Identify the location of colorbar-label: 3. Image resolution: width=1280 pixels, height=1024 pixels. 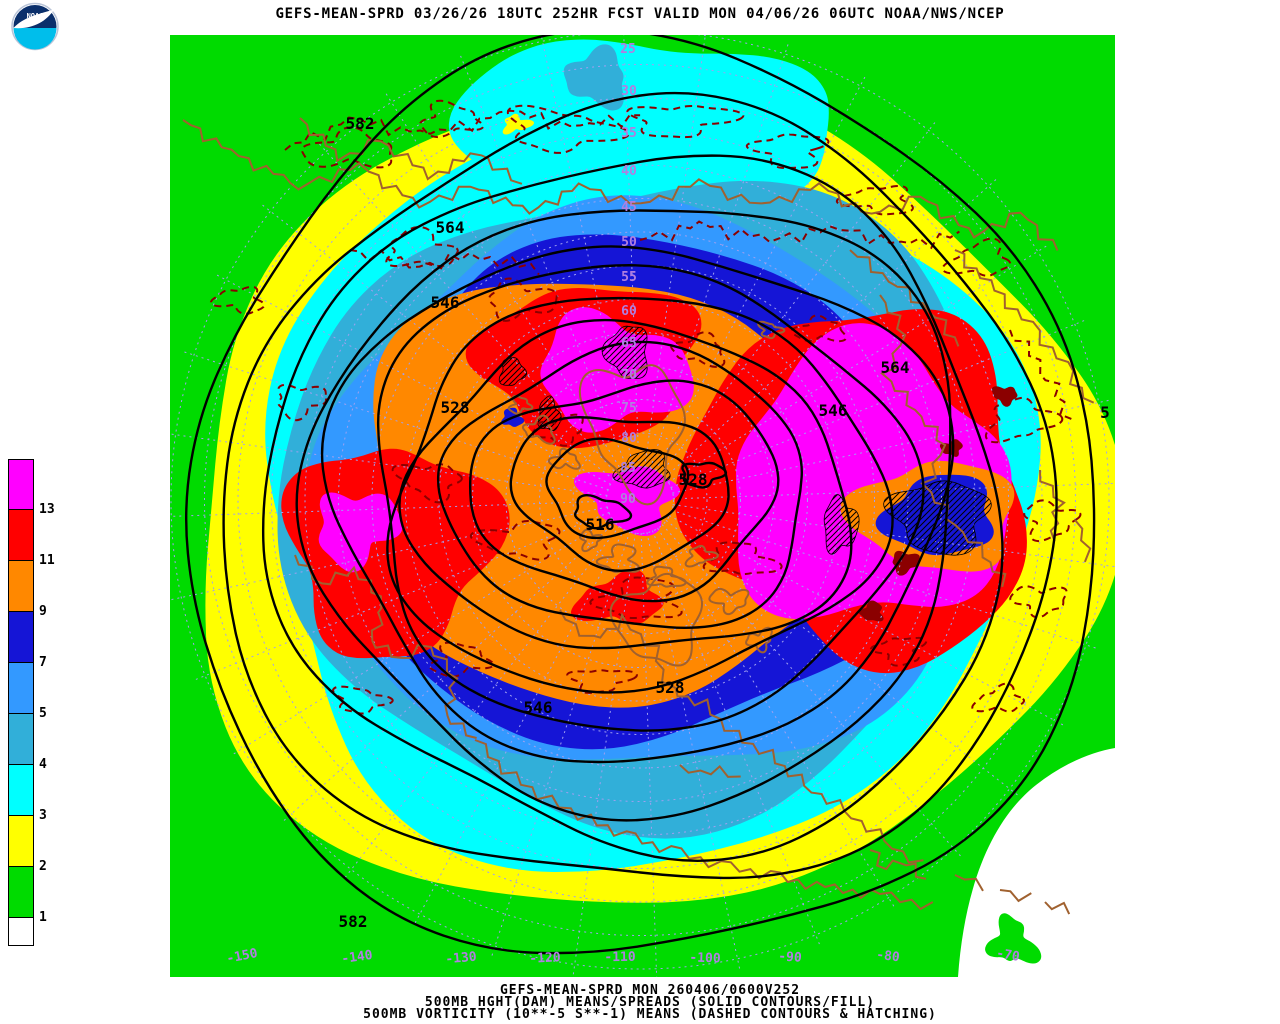
(43, 815).